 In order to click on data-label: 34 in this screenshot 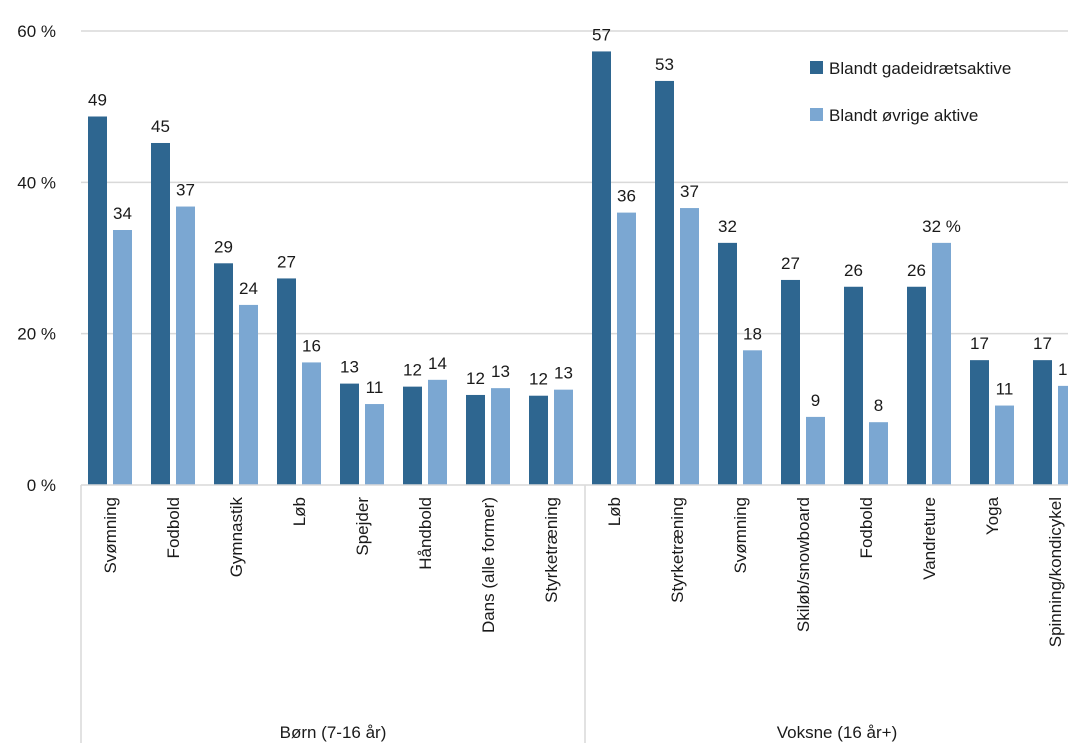, I will do `click(122, 213)`.